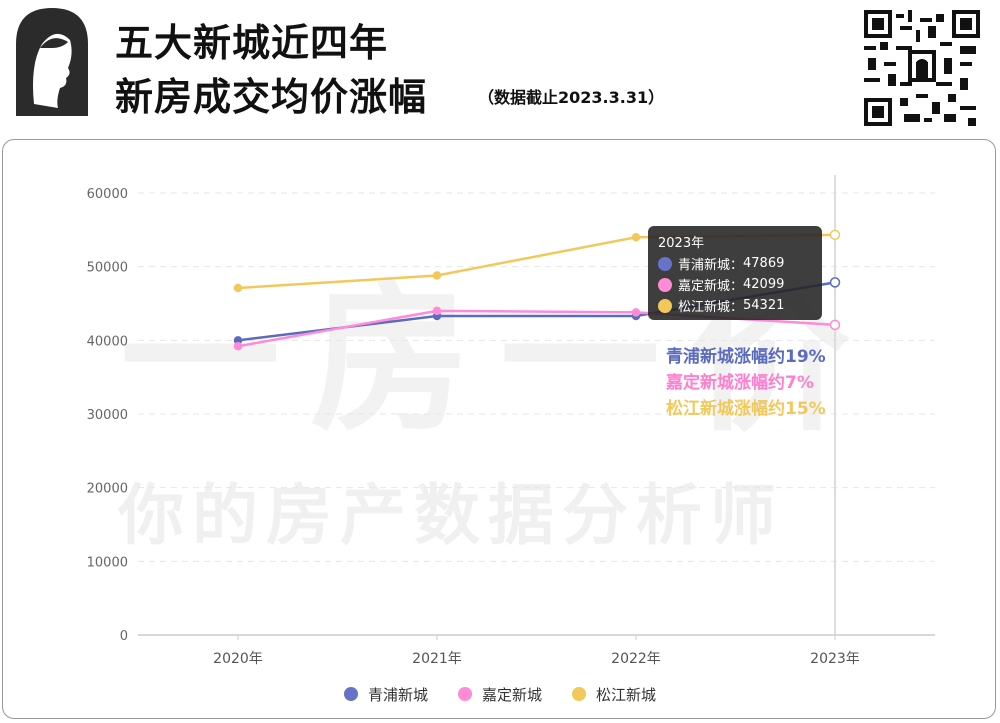 The width and height of the screenshot is (1000, 723). What do you see at coordinates (107, 194) in the screenshot?
I see `y-tick-label: 60000` at bounding box center [107, 194].